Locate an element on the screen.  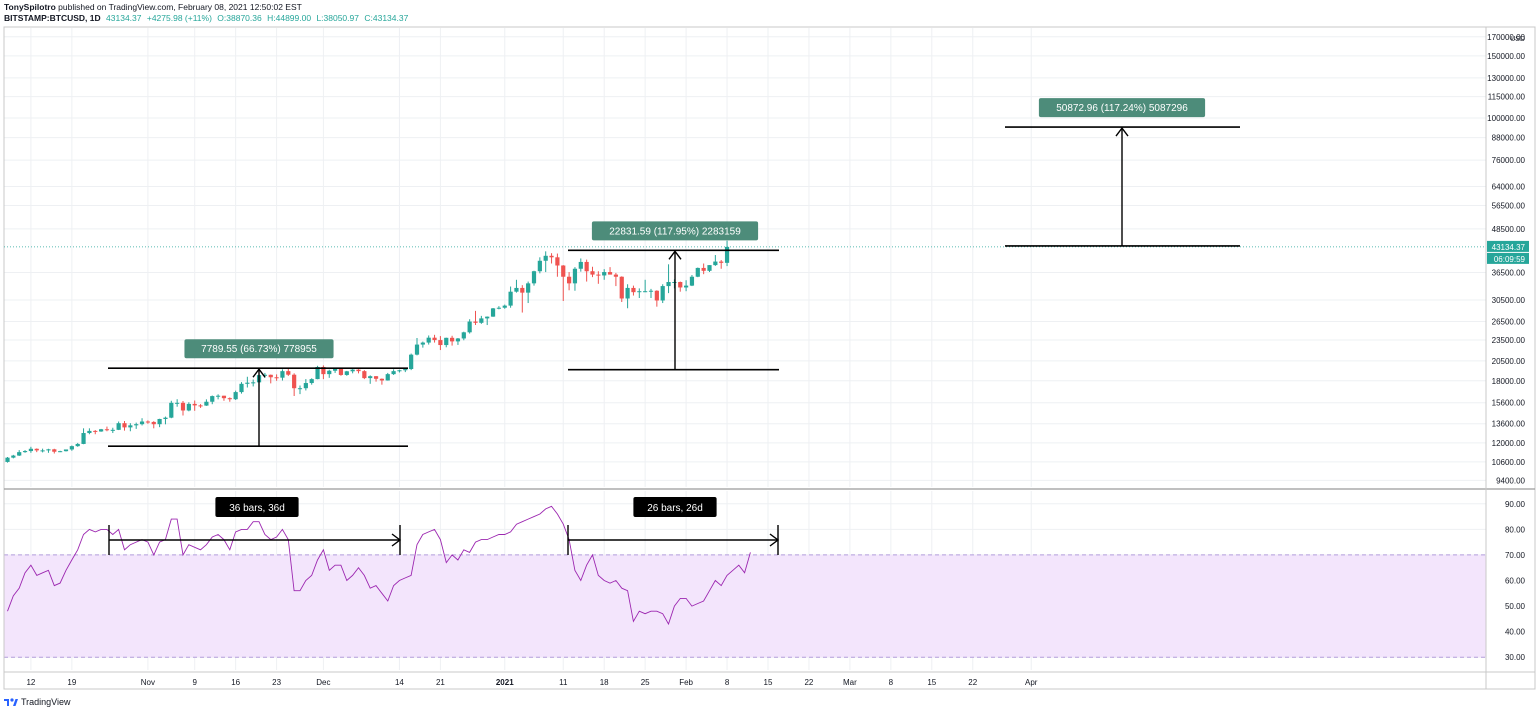
symbol-name: BITSTAMP:BTCUSD, 1D is located at coordinates (52, 18).